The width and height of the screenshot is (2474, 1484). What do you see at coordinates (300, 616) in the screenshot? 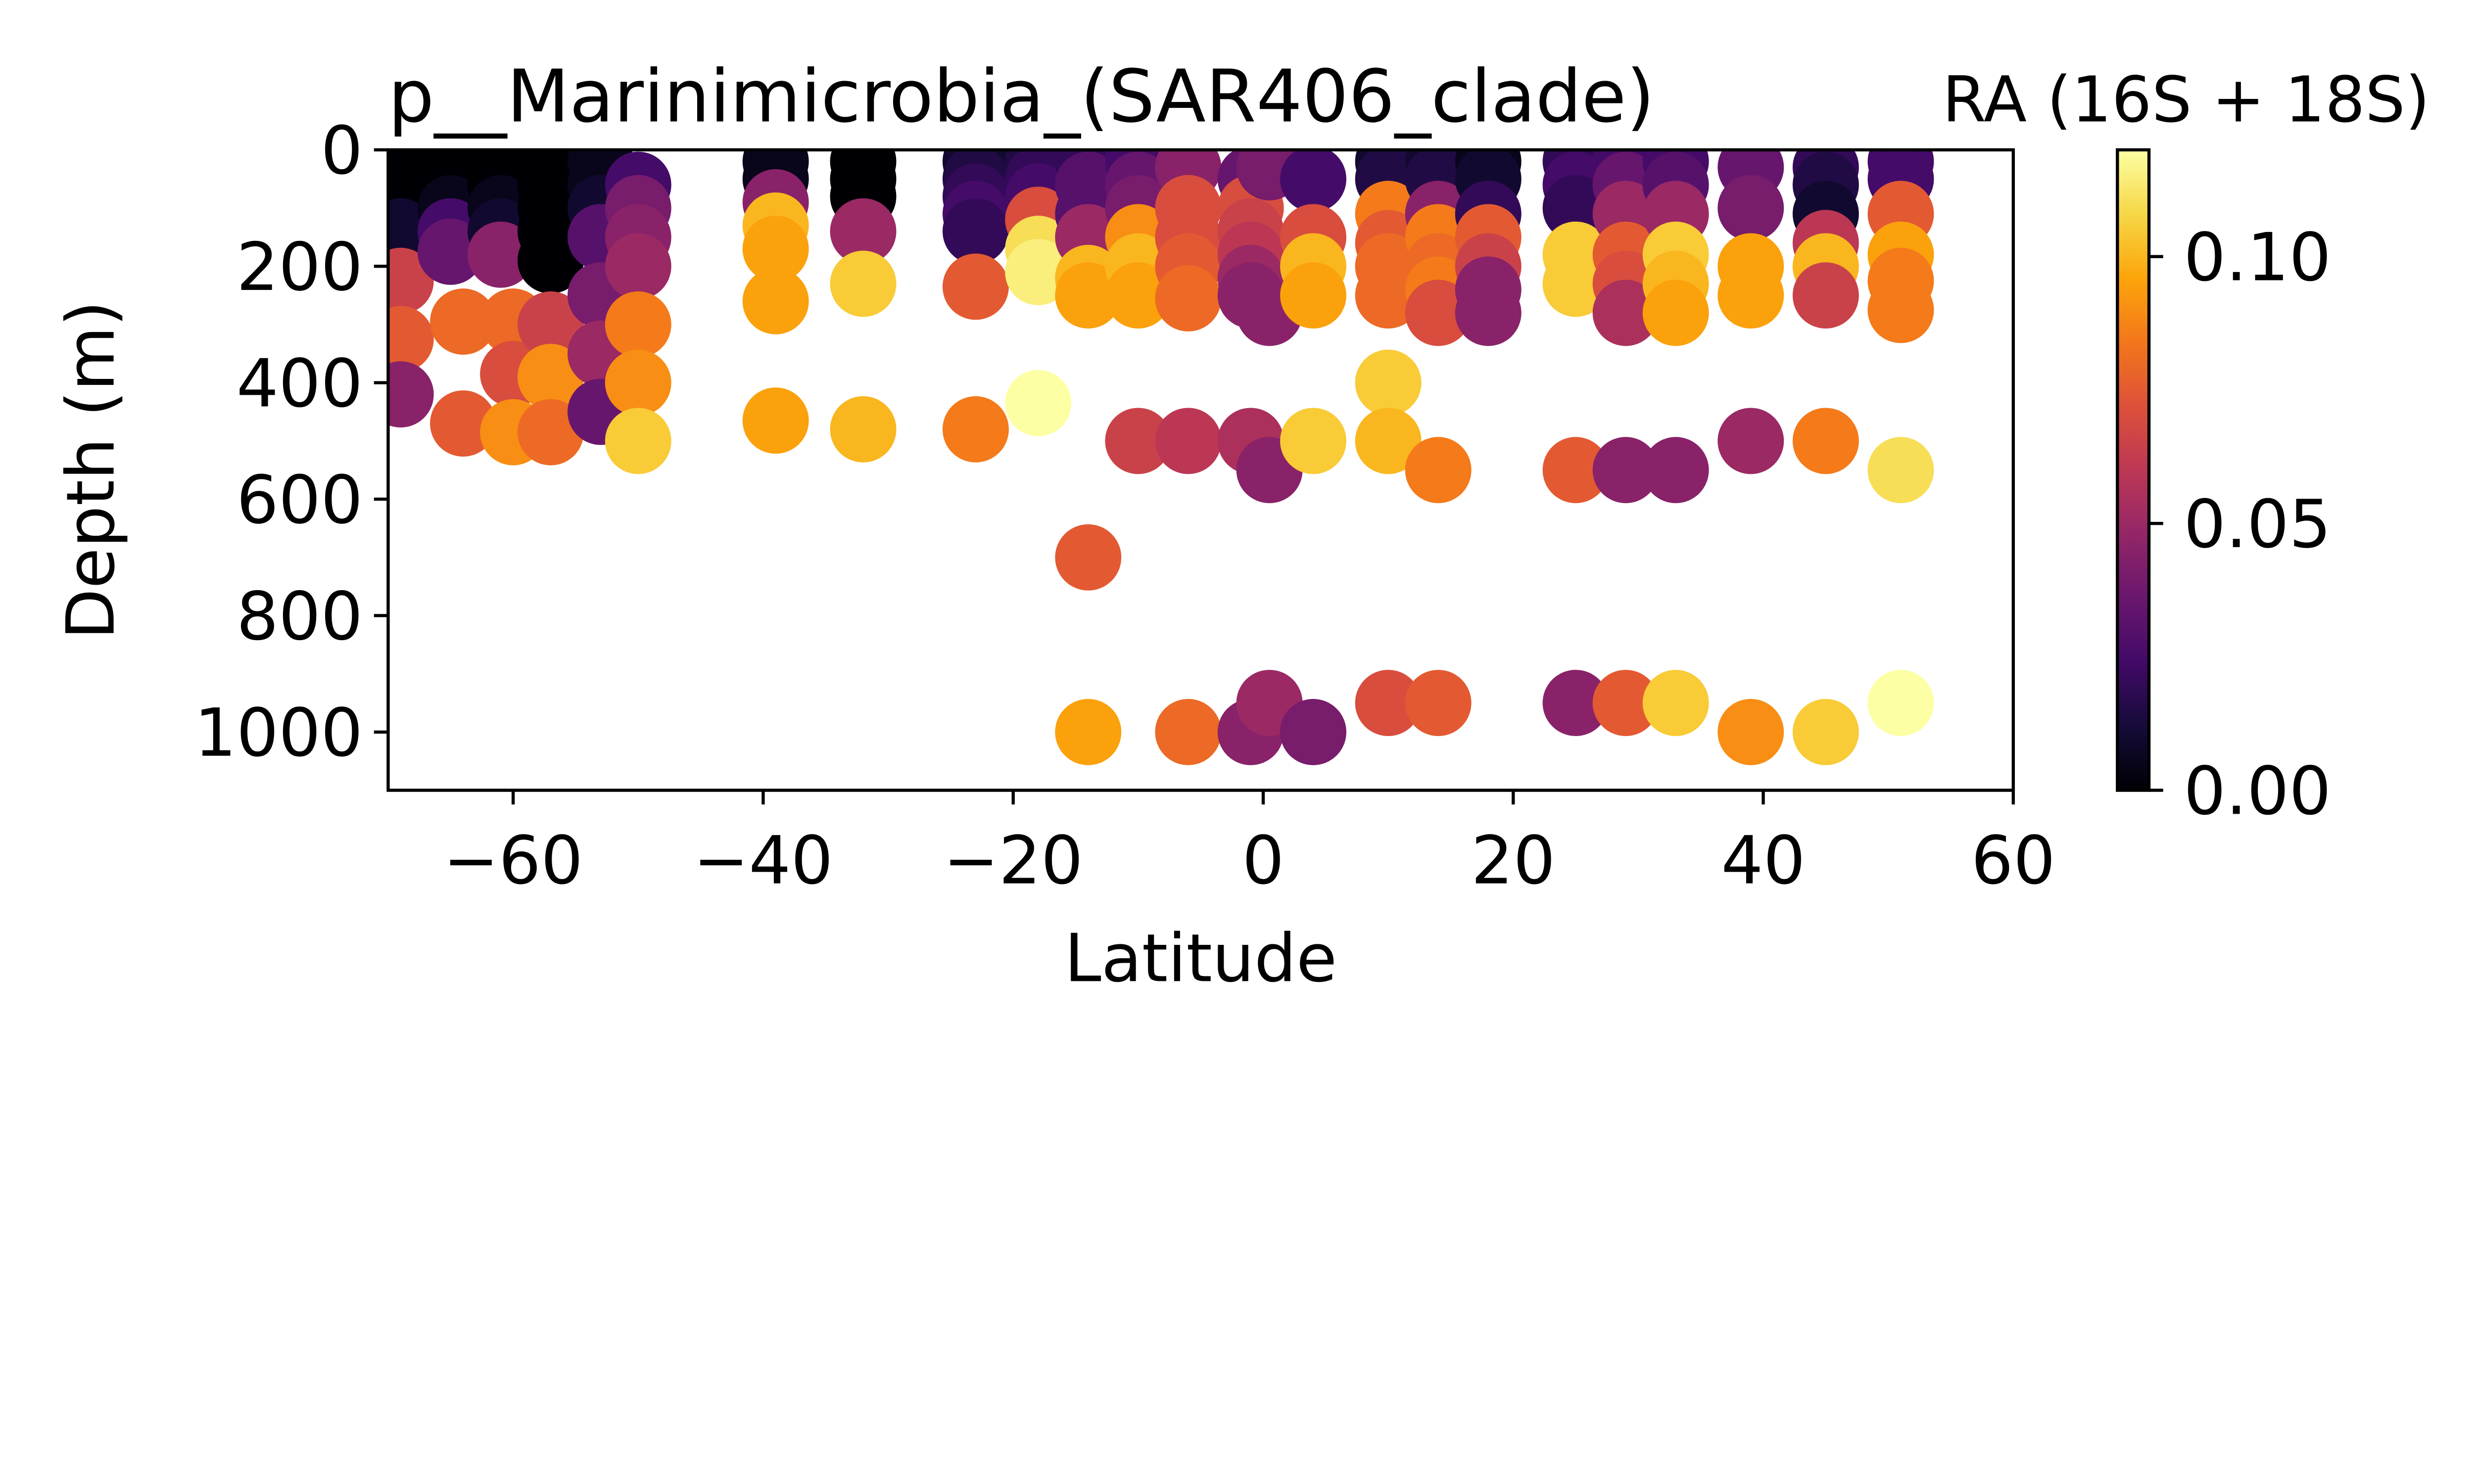
I see `y-tick-label: 800` at bounding box center [300, 616].